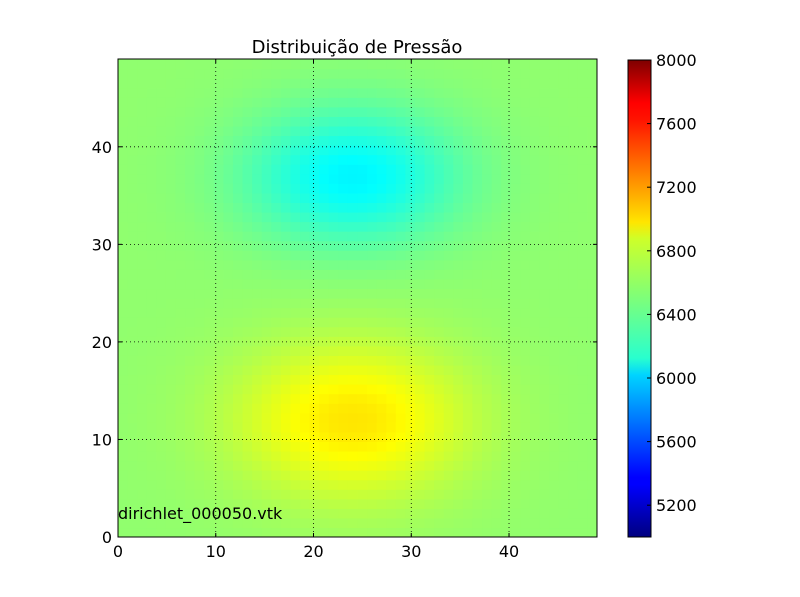 The image size is (800, 597). What do you see at coordinates (102, 244) in the screenshot?
I see `y-tick-label: 30` at bounding box center [102, 244].